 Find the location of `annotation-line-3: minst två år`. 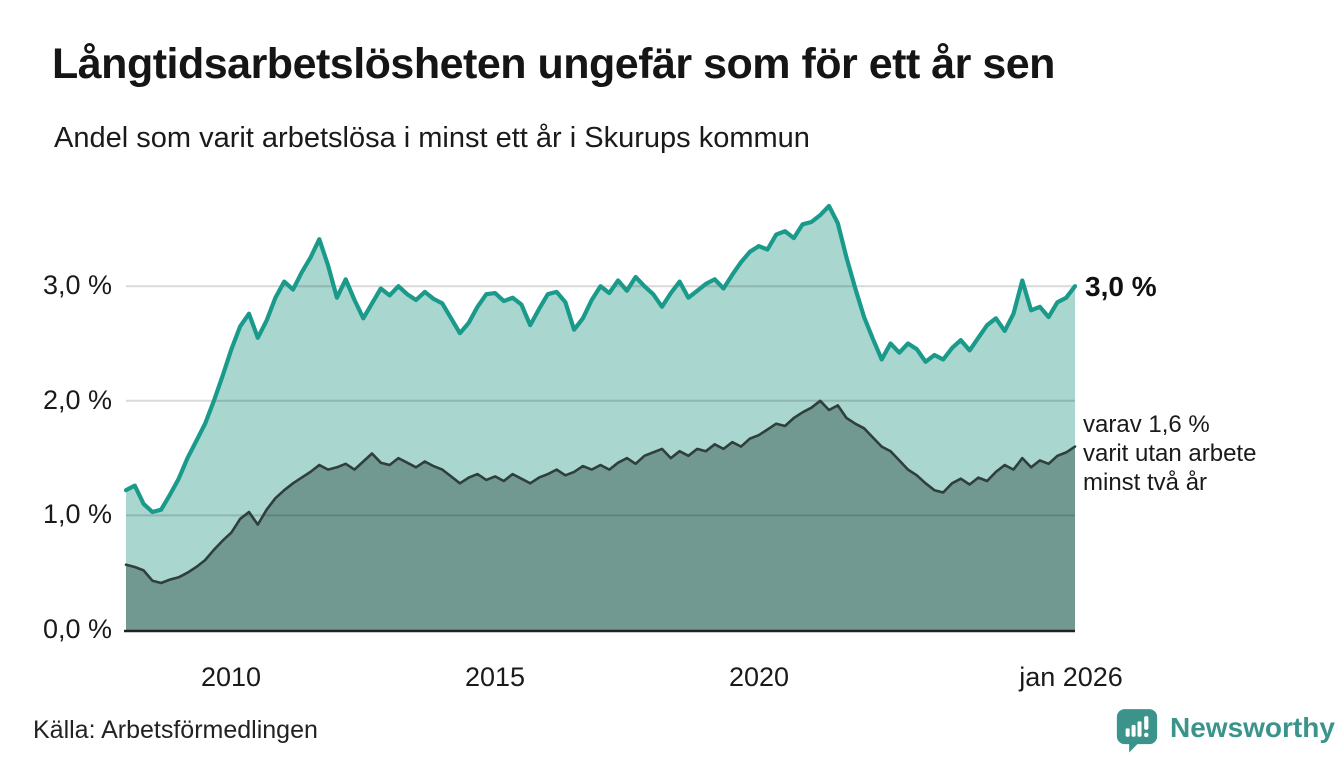

annotation-line-3: minst två år is located at coordinates (1145, 482).